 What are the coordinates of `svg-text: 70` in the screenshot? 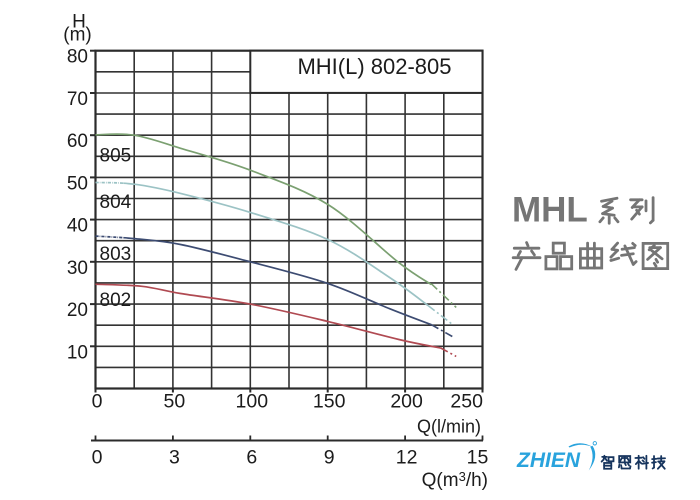 It's located at (77, 99).